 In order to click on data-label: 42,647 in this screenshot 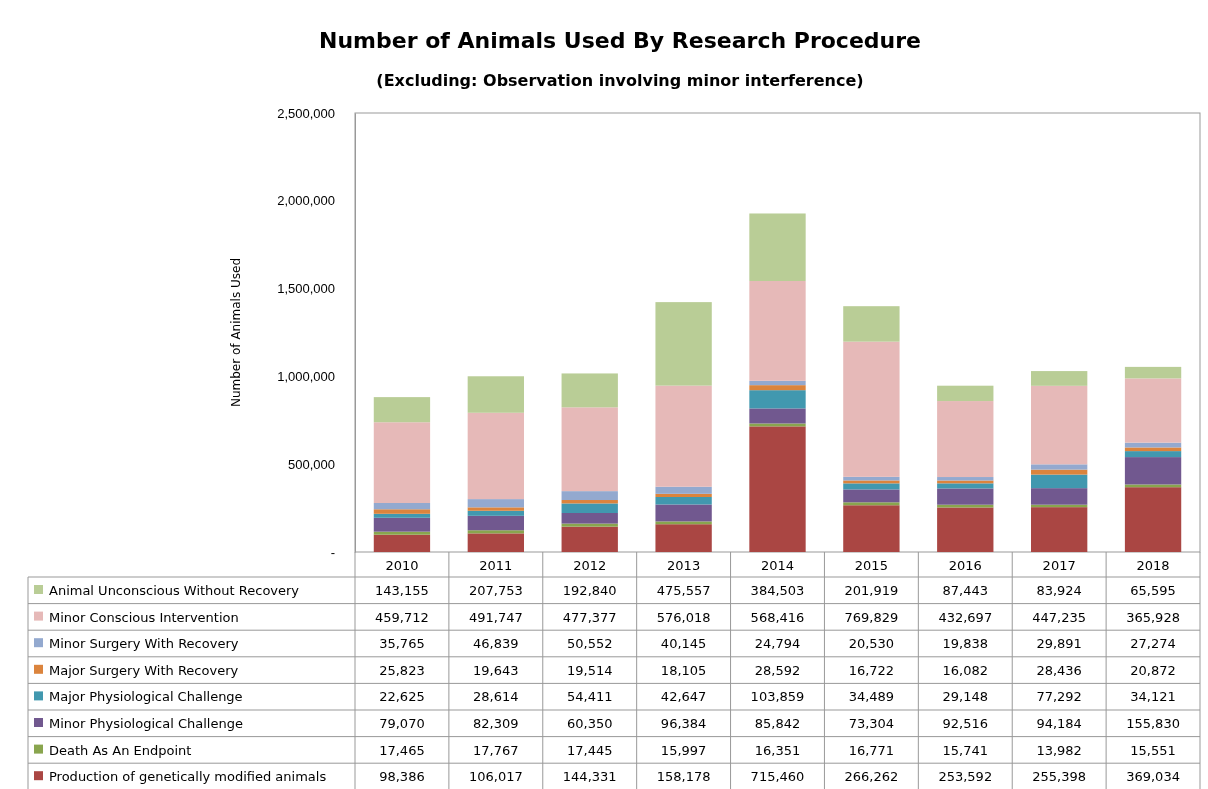, I will do `click(683, 697)`.